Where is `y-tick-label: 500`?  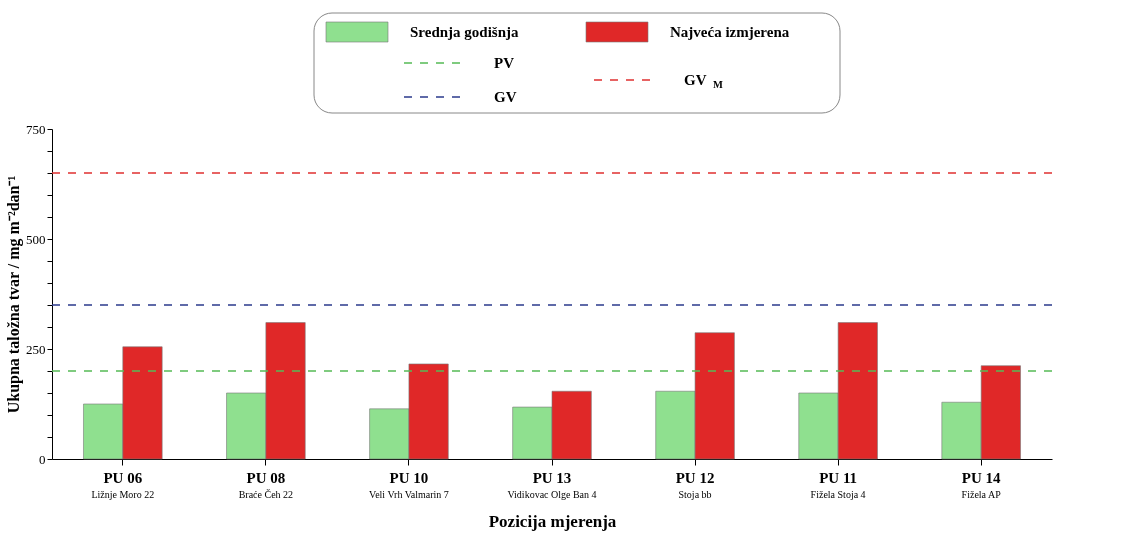 y-tick-label: 500 is located at coordinates (36, 239).